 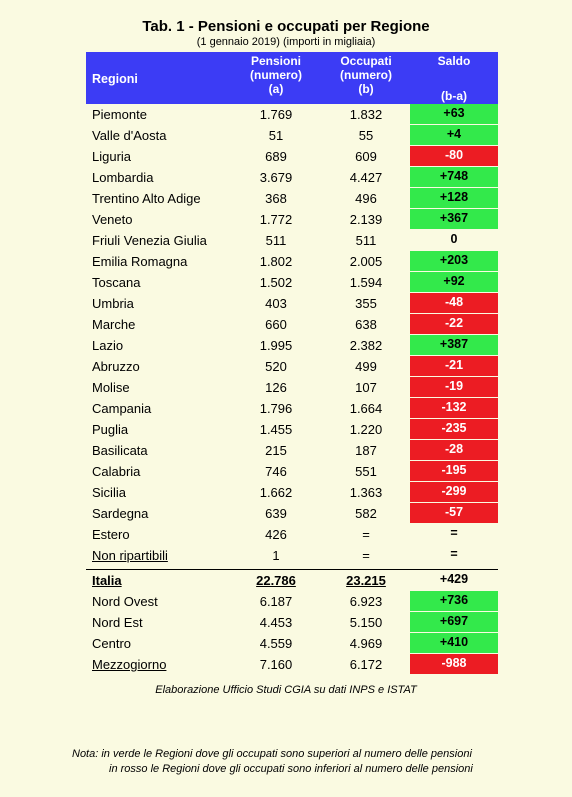 I want to click on occupati-cell: 551, so click(x=366, y=471).